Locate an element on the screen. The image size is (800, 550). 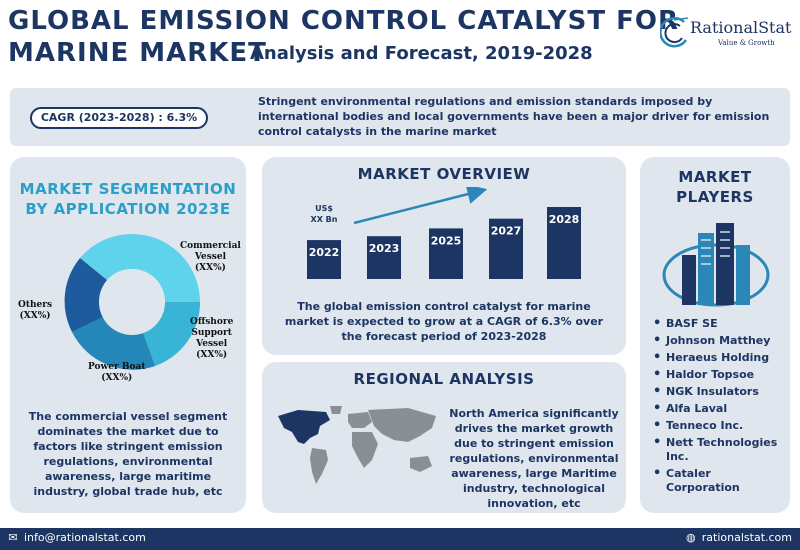
market-player-item: Alfa Laval is located at coordinates (719, 409).